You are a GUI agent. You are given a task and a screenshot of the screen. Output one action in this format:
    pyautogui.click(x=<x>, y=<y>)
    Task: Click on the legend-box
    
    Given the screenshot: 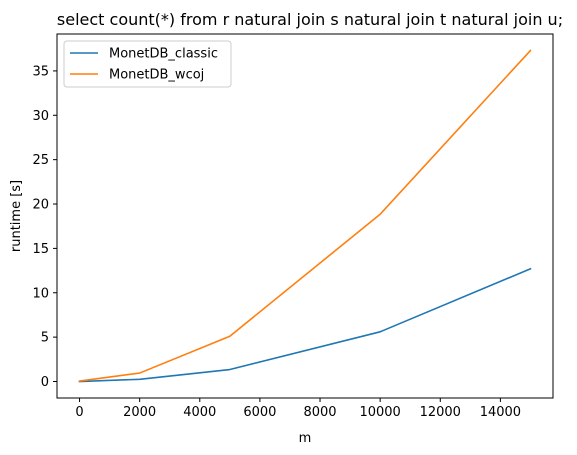 What is the action you would take?
    pyautogui.click(x=147, y=64)
    